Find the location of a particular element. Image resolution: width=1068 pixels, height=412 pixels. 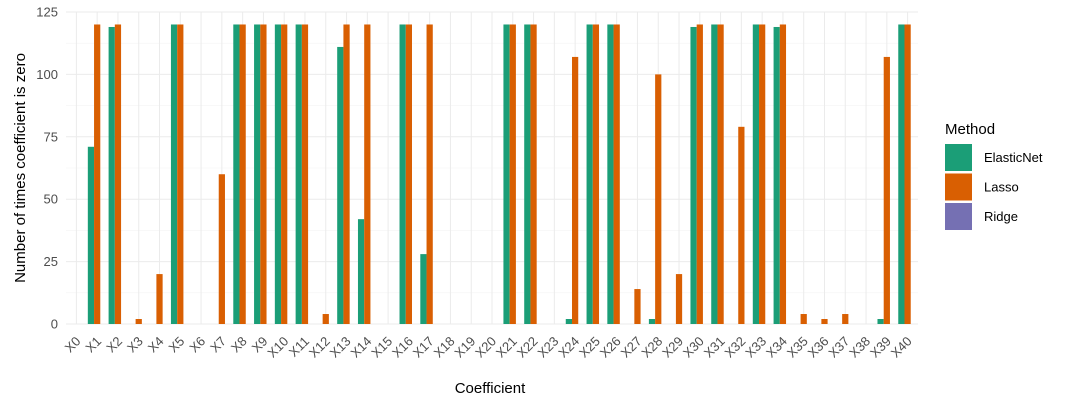

bar-lasso-x28 is located at coordinates (658, 199).